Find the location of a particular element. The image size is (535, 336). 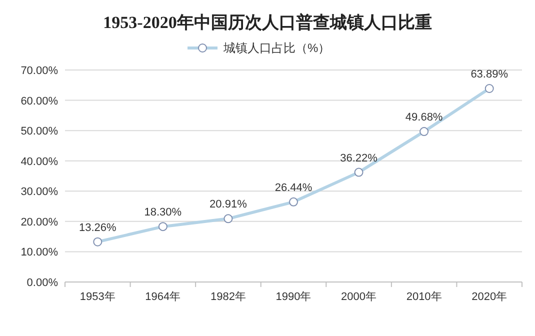

y-tick-label: 40.00% is located at coordinates (39, 162).